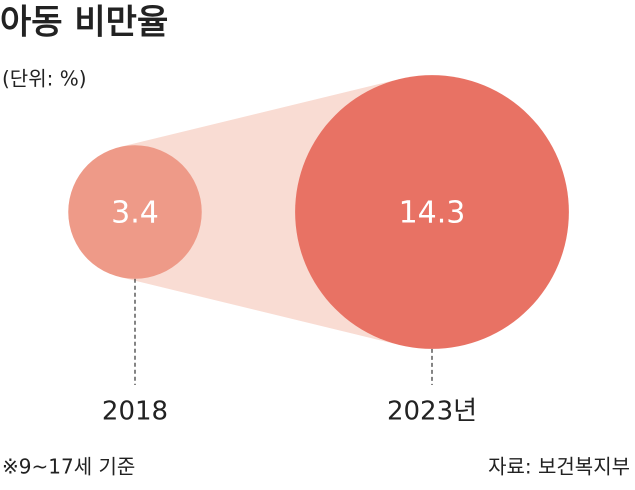  I want to click on bubble, so click(135, 212).